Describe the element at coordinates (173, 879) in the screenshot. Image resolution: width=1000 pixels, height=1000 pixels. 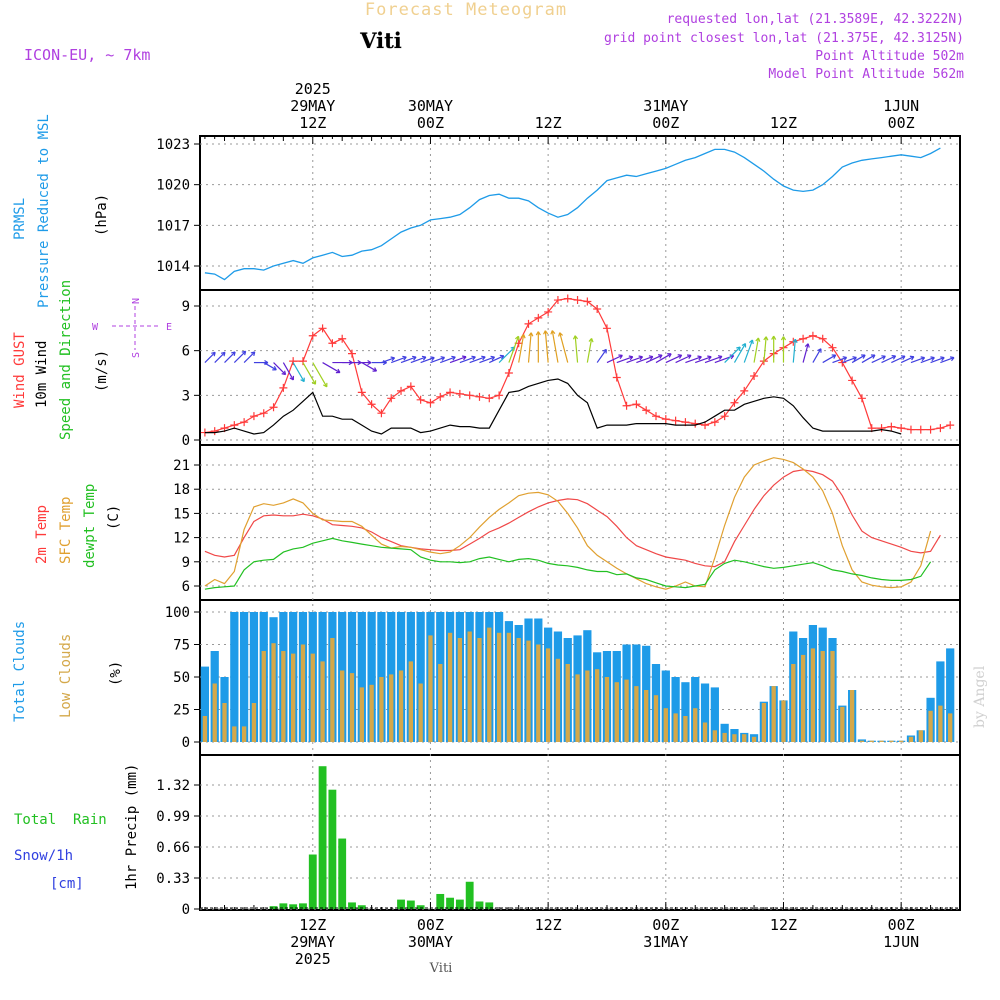
I see `y-tick-label: 0.33` at that location.